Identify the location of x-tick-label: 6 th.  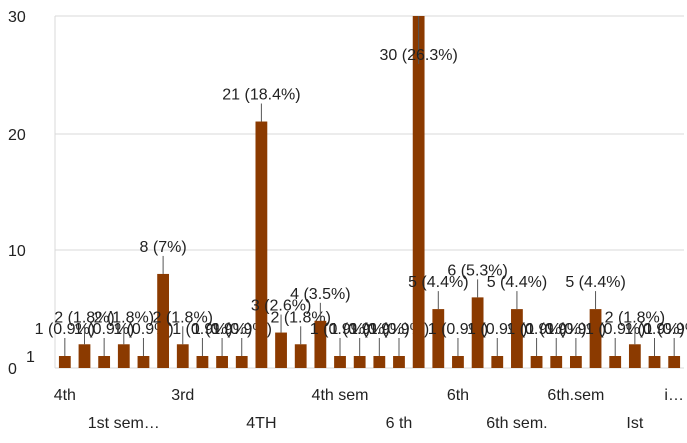
(399, 423).